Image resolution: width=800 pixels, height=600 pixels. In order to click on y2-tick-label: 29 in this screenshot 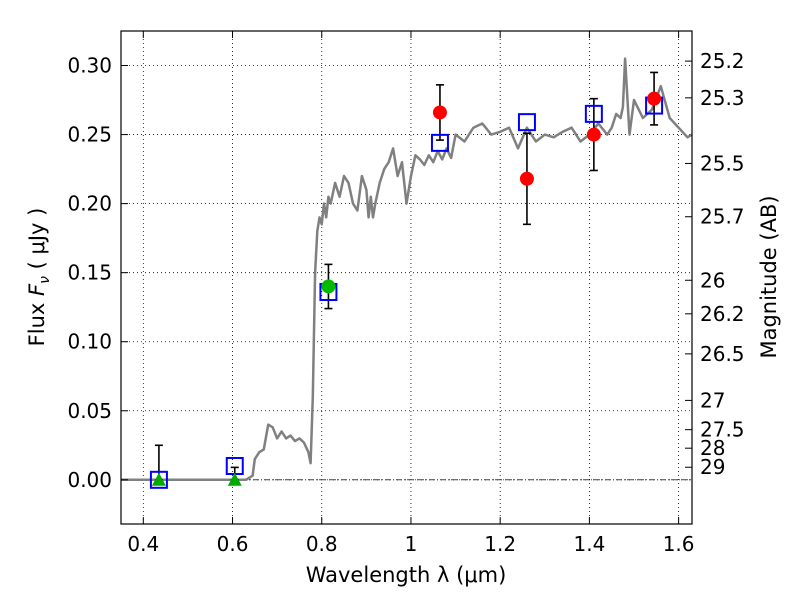, I will do `click(712, 467)`.